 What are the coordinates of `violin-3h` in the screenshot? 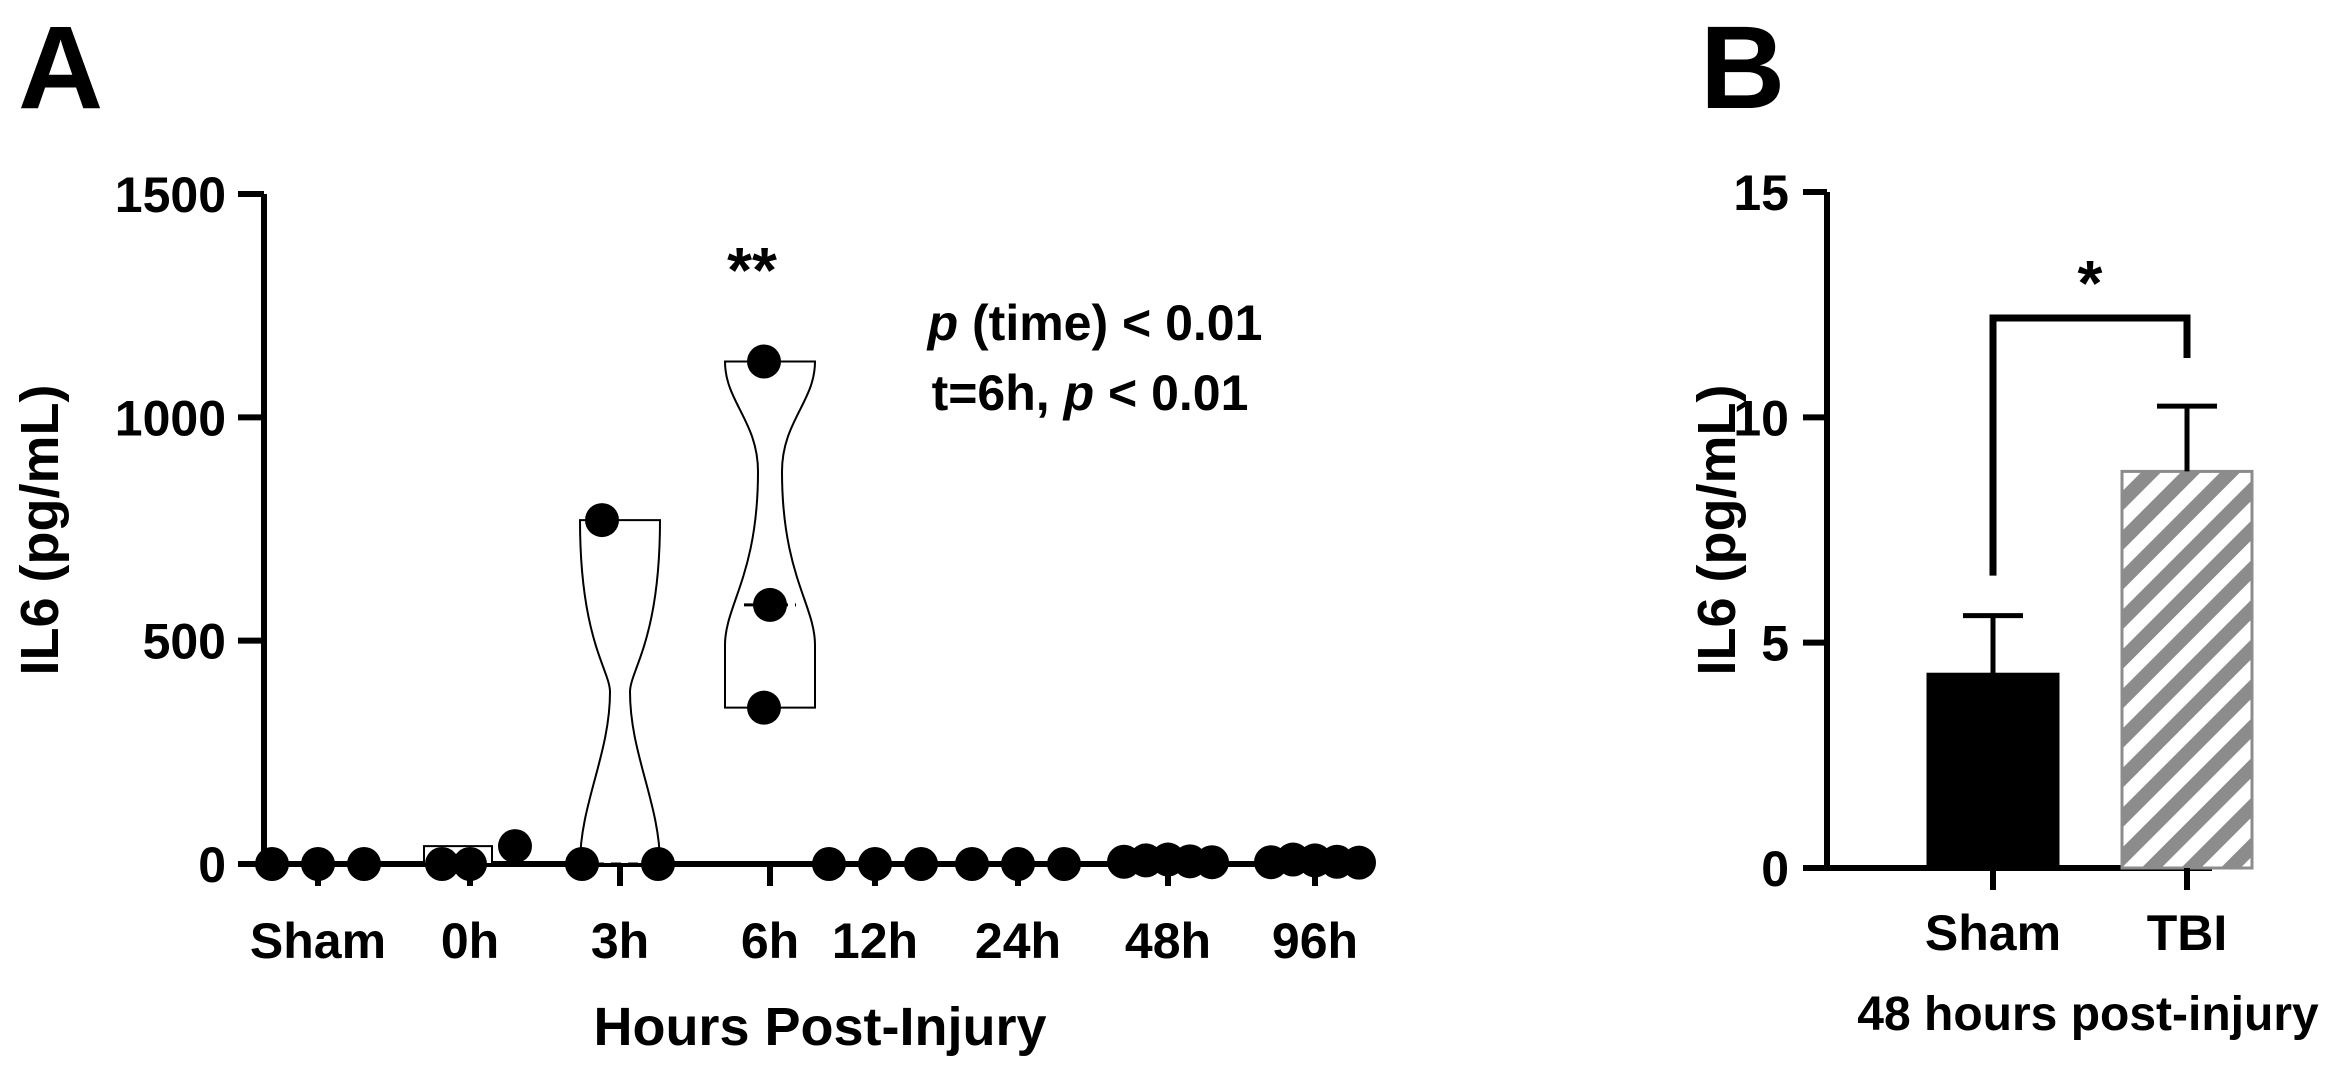 It's located at (620, 692).